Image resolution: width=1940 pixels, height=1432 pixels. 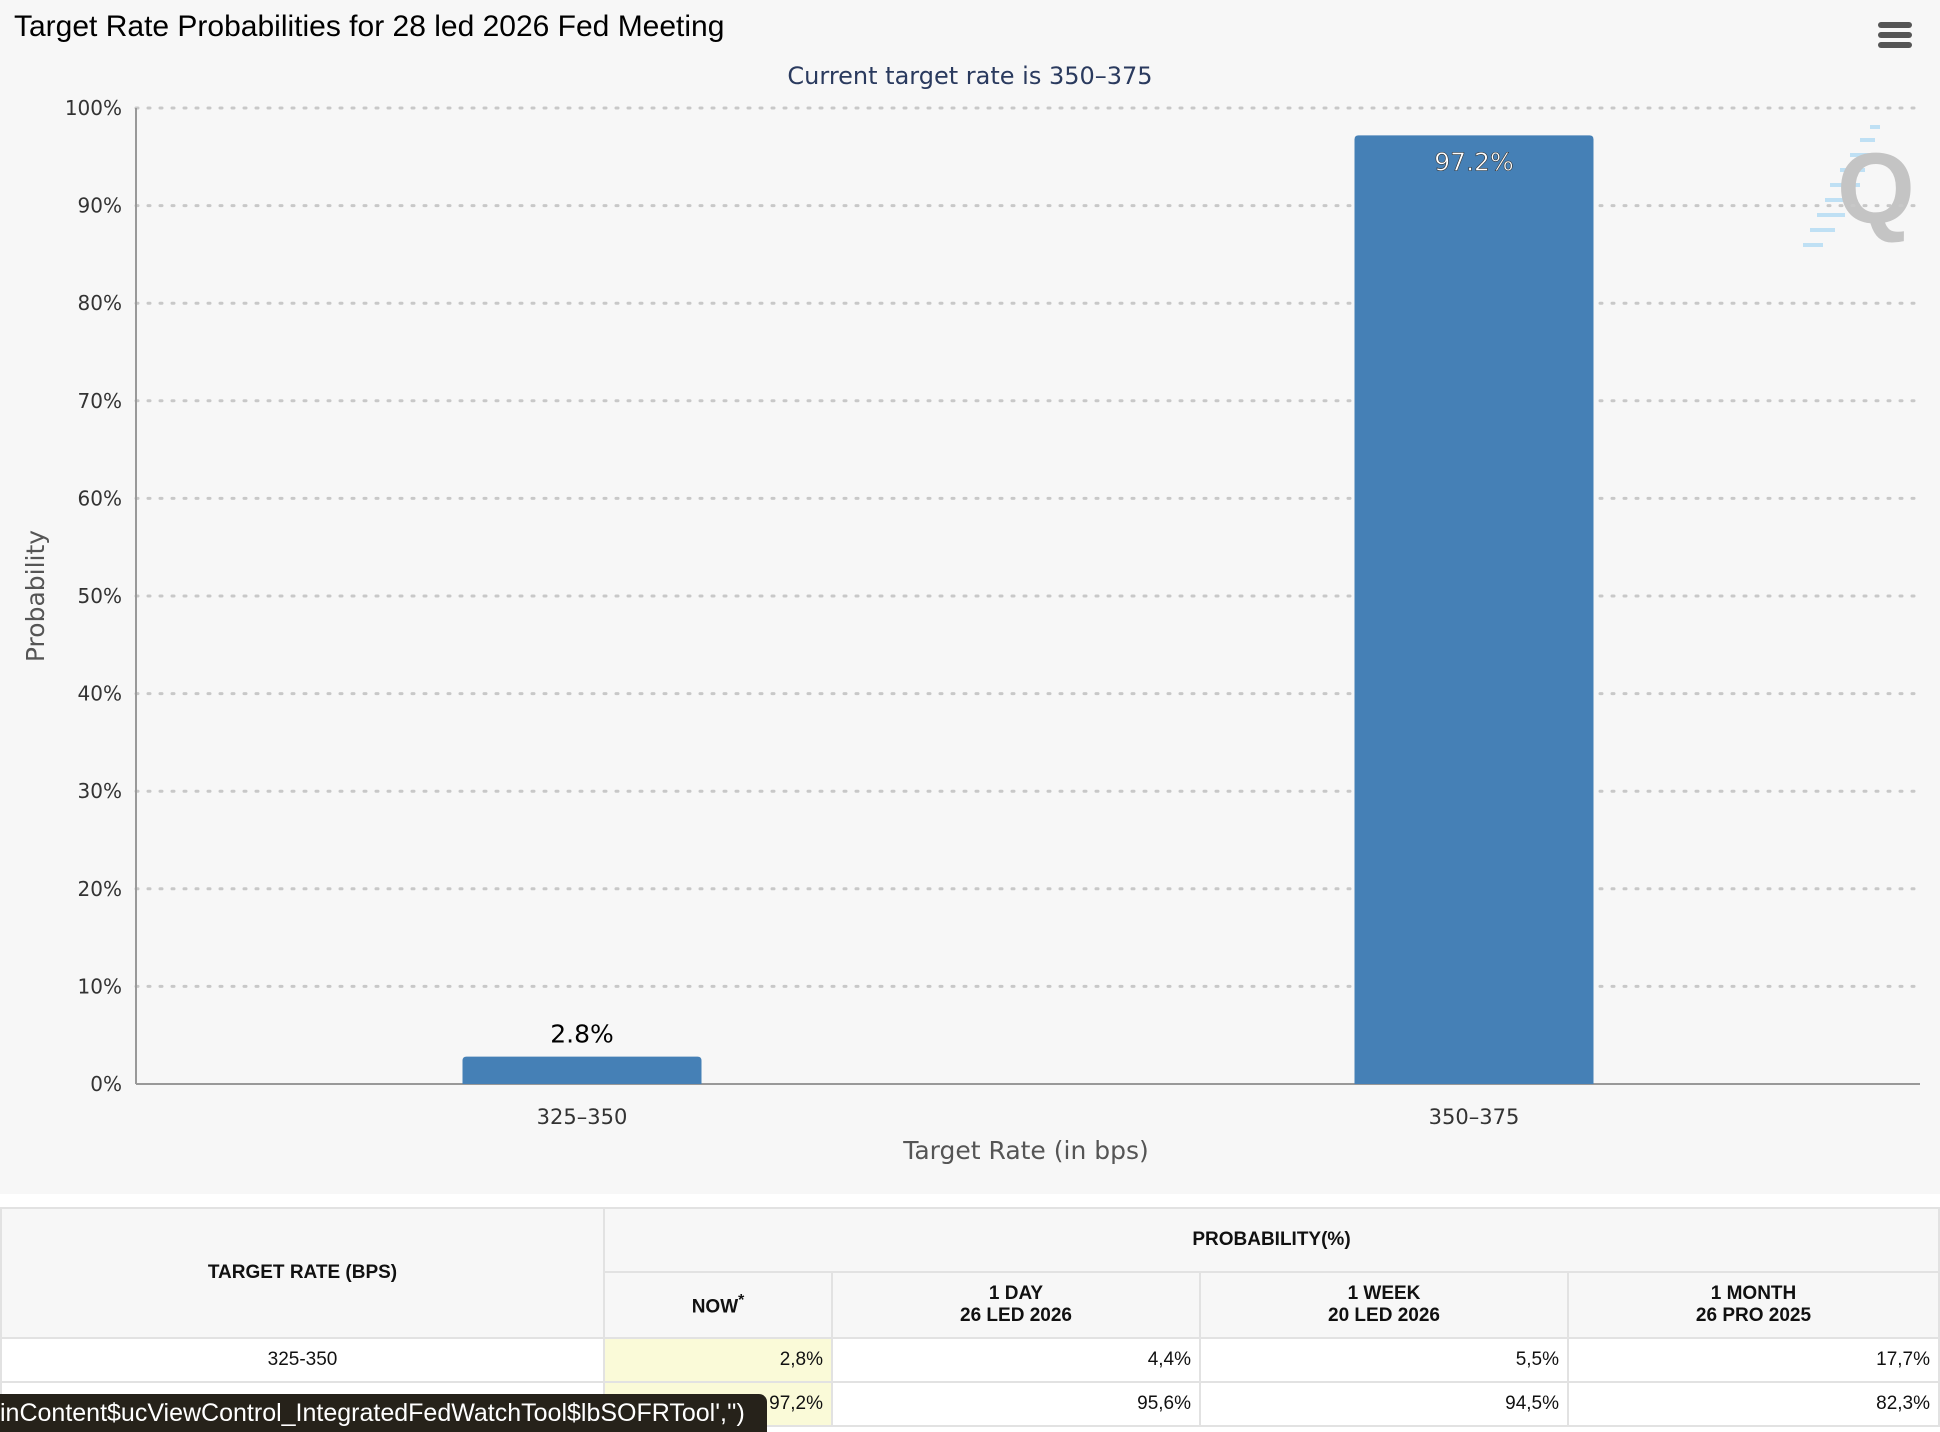 What do you see at coordinates (35, 596) in the screenshot?
I see `y-axis-title: Probability` at bounding box center [35, 596].